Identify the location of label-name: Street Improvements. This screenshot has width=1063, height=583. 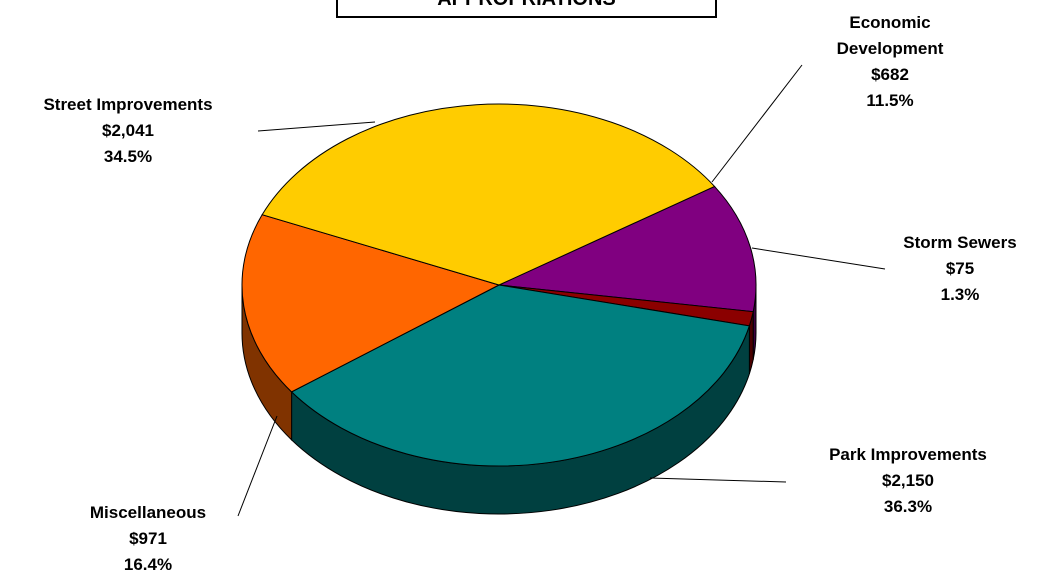
(127, 104).